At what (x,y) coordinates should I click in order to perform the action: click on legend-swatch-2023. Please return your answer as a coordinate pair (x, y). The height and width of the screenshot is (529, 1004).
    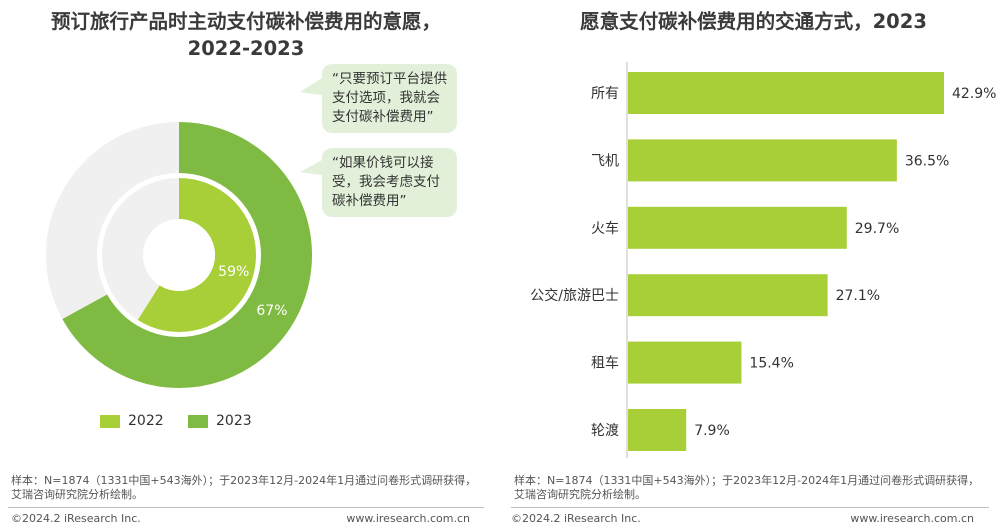
    Looking at the image, I should click on (198, 421).